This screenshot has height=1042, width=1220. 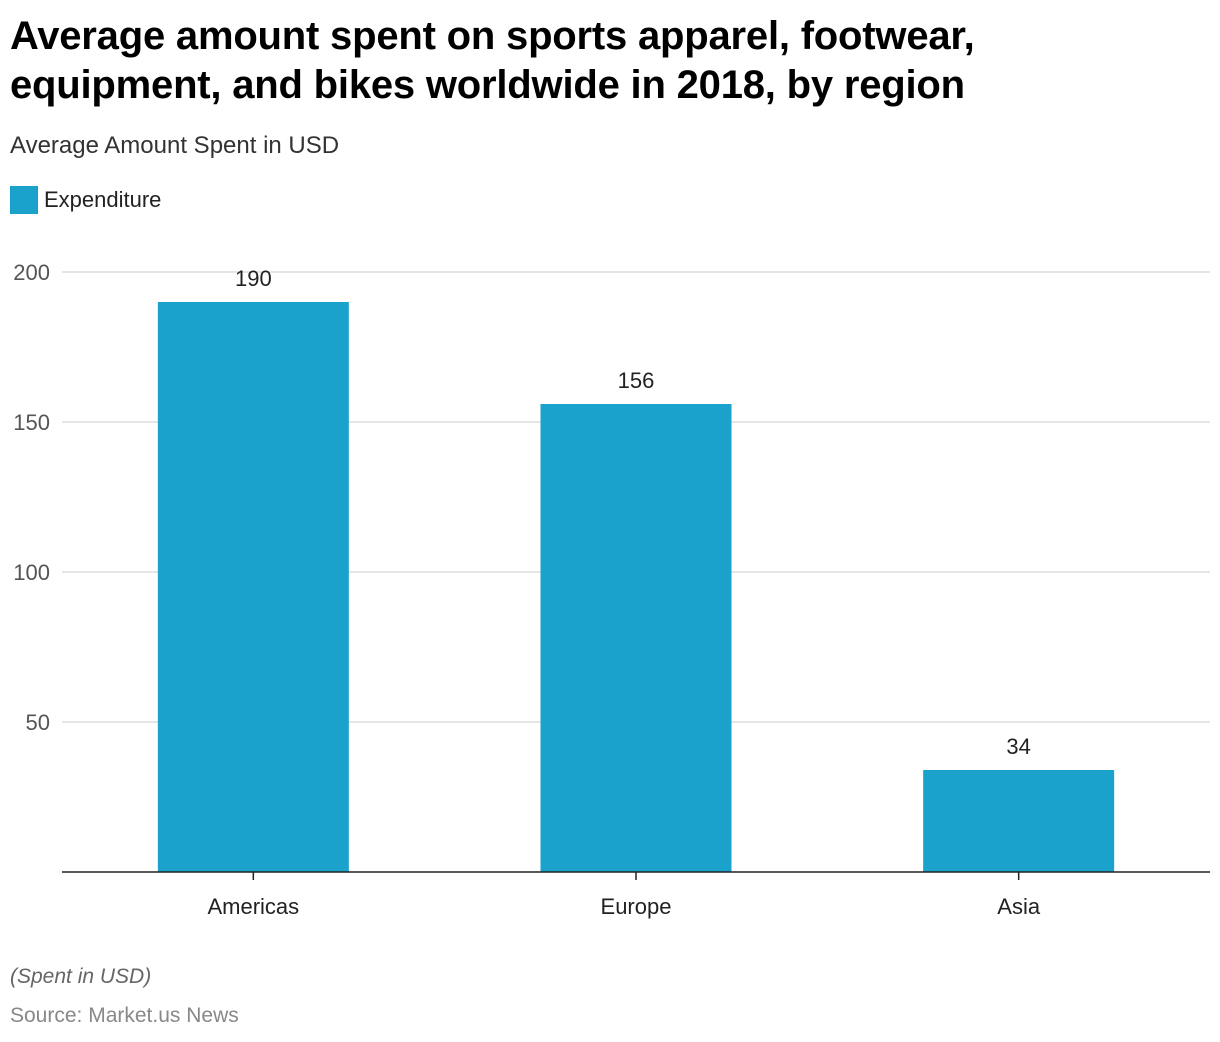 What do you see at coordinates (636, 380) in the screenshot?
I see `data-label-europe: 156` at bounding box center [636, 380].